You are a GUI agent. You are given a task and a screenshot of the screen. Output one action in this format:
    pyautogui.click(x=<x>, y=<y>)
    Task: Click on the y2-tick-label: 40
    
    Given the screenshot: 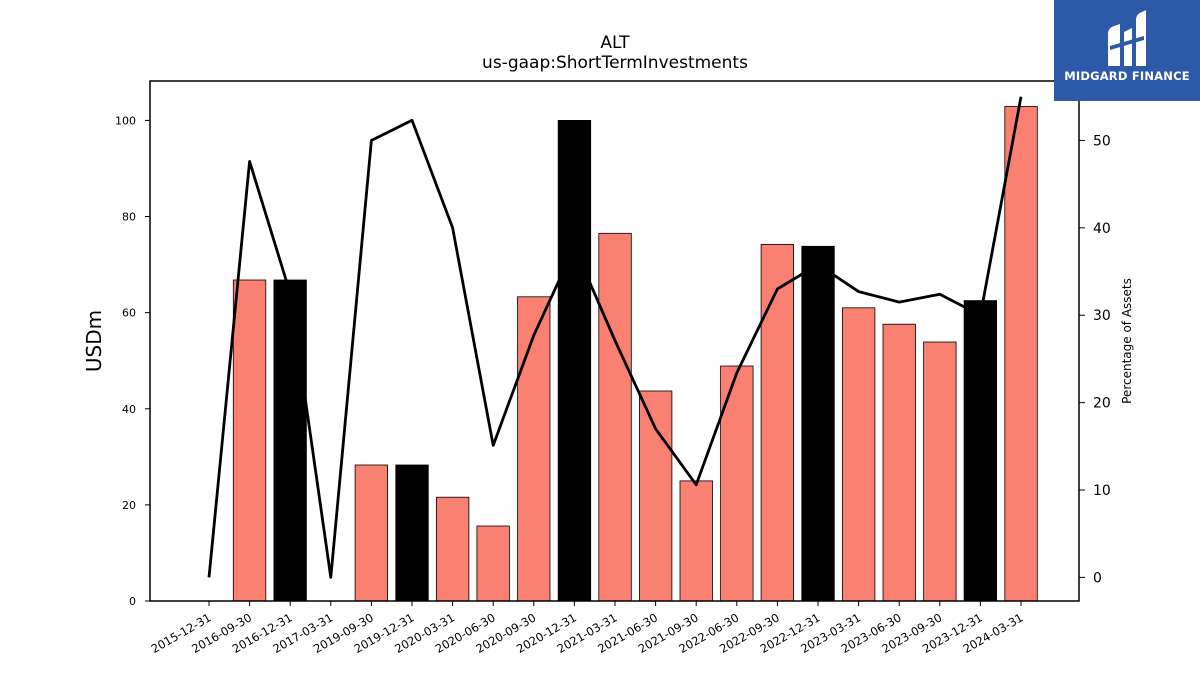 What is the action you would take?
    pyautogui.click(x=1102, y=229)
    